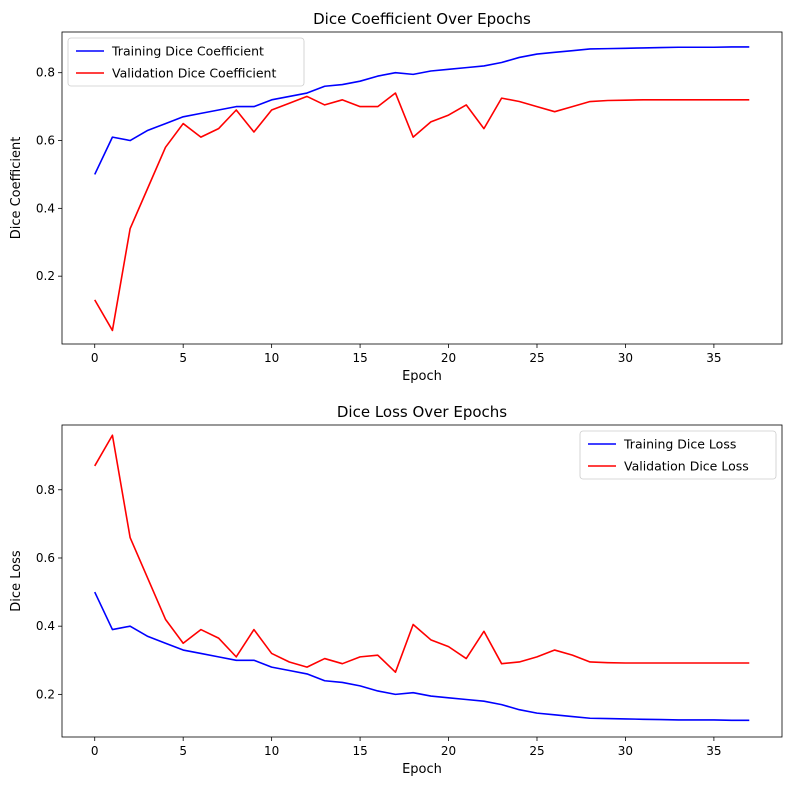 Image resolution: width=790 pixels, height=790 pixels. What do you see at coordinates (679, 444) in the screenshot?
I see `legend-label: Training Dice Loss` at bounding box center [679, 444].